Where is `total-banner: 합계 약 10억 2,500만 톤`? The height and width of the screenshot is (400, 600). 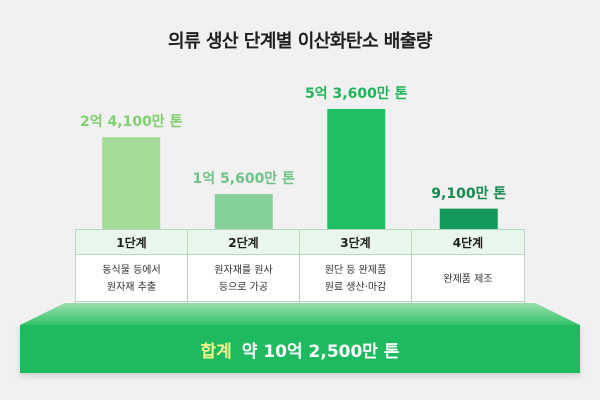
total-banner: 합계 약 10억 2,500만 톤 is located at coordinates (300, 349).